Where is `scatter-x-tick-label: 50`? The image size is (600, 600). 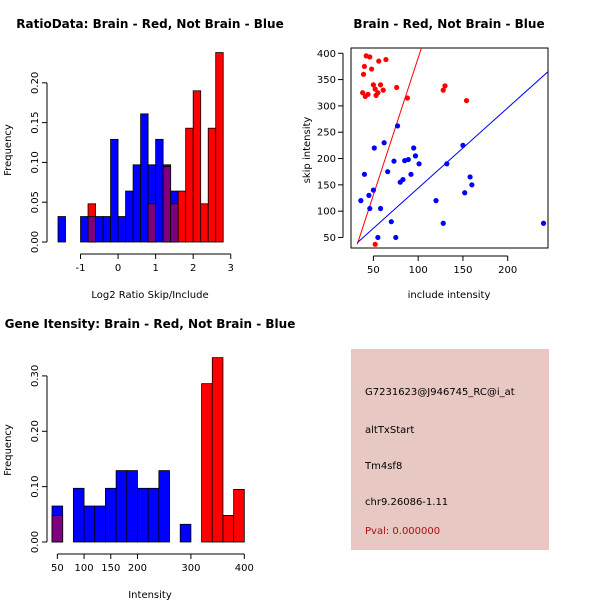
scatter-x-tick-label: 50 is located at coordinates (373, 270).